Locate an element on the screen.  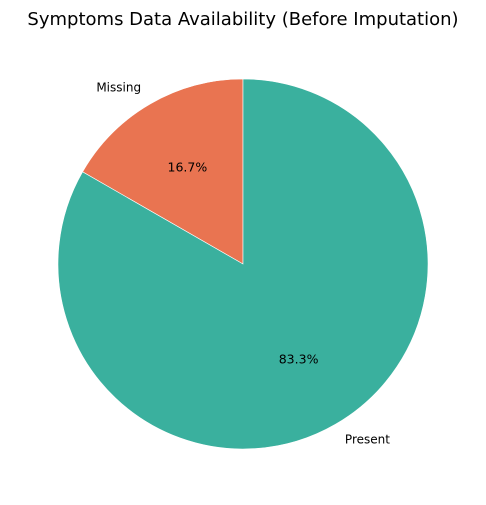
slice-label-present: Present is located at coordinates (367, 440).